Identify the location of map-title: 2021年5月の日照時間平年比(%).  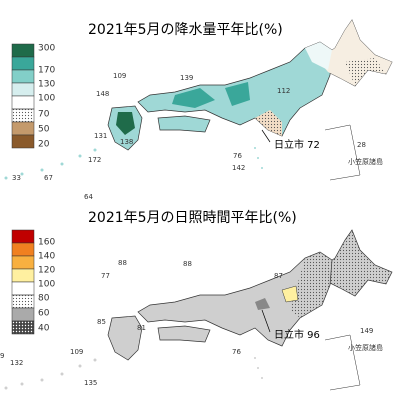
(192, 218).